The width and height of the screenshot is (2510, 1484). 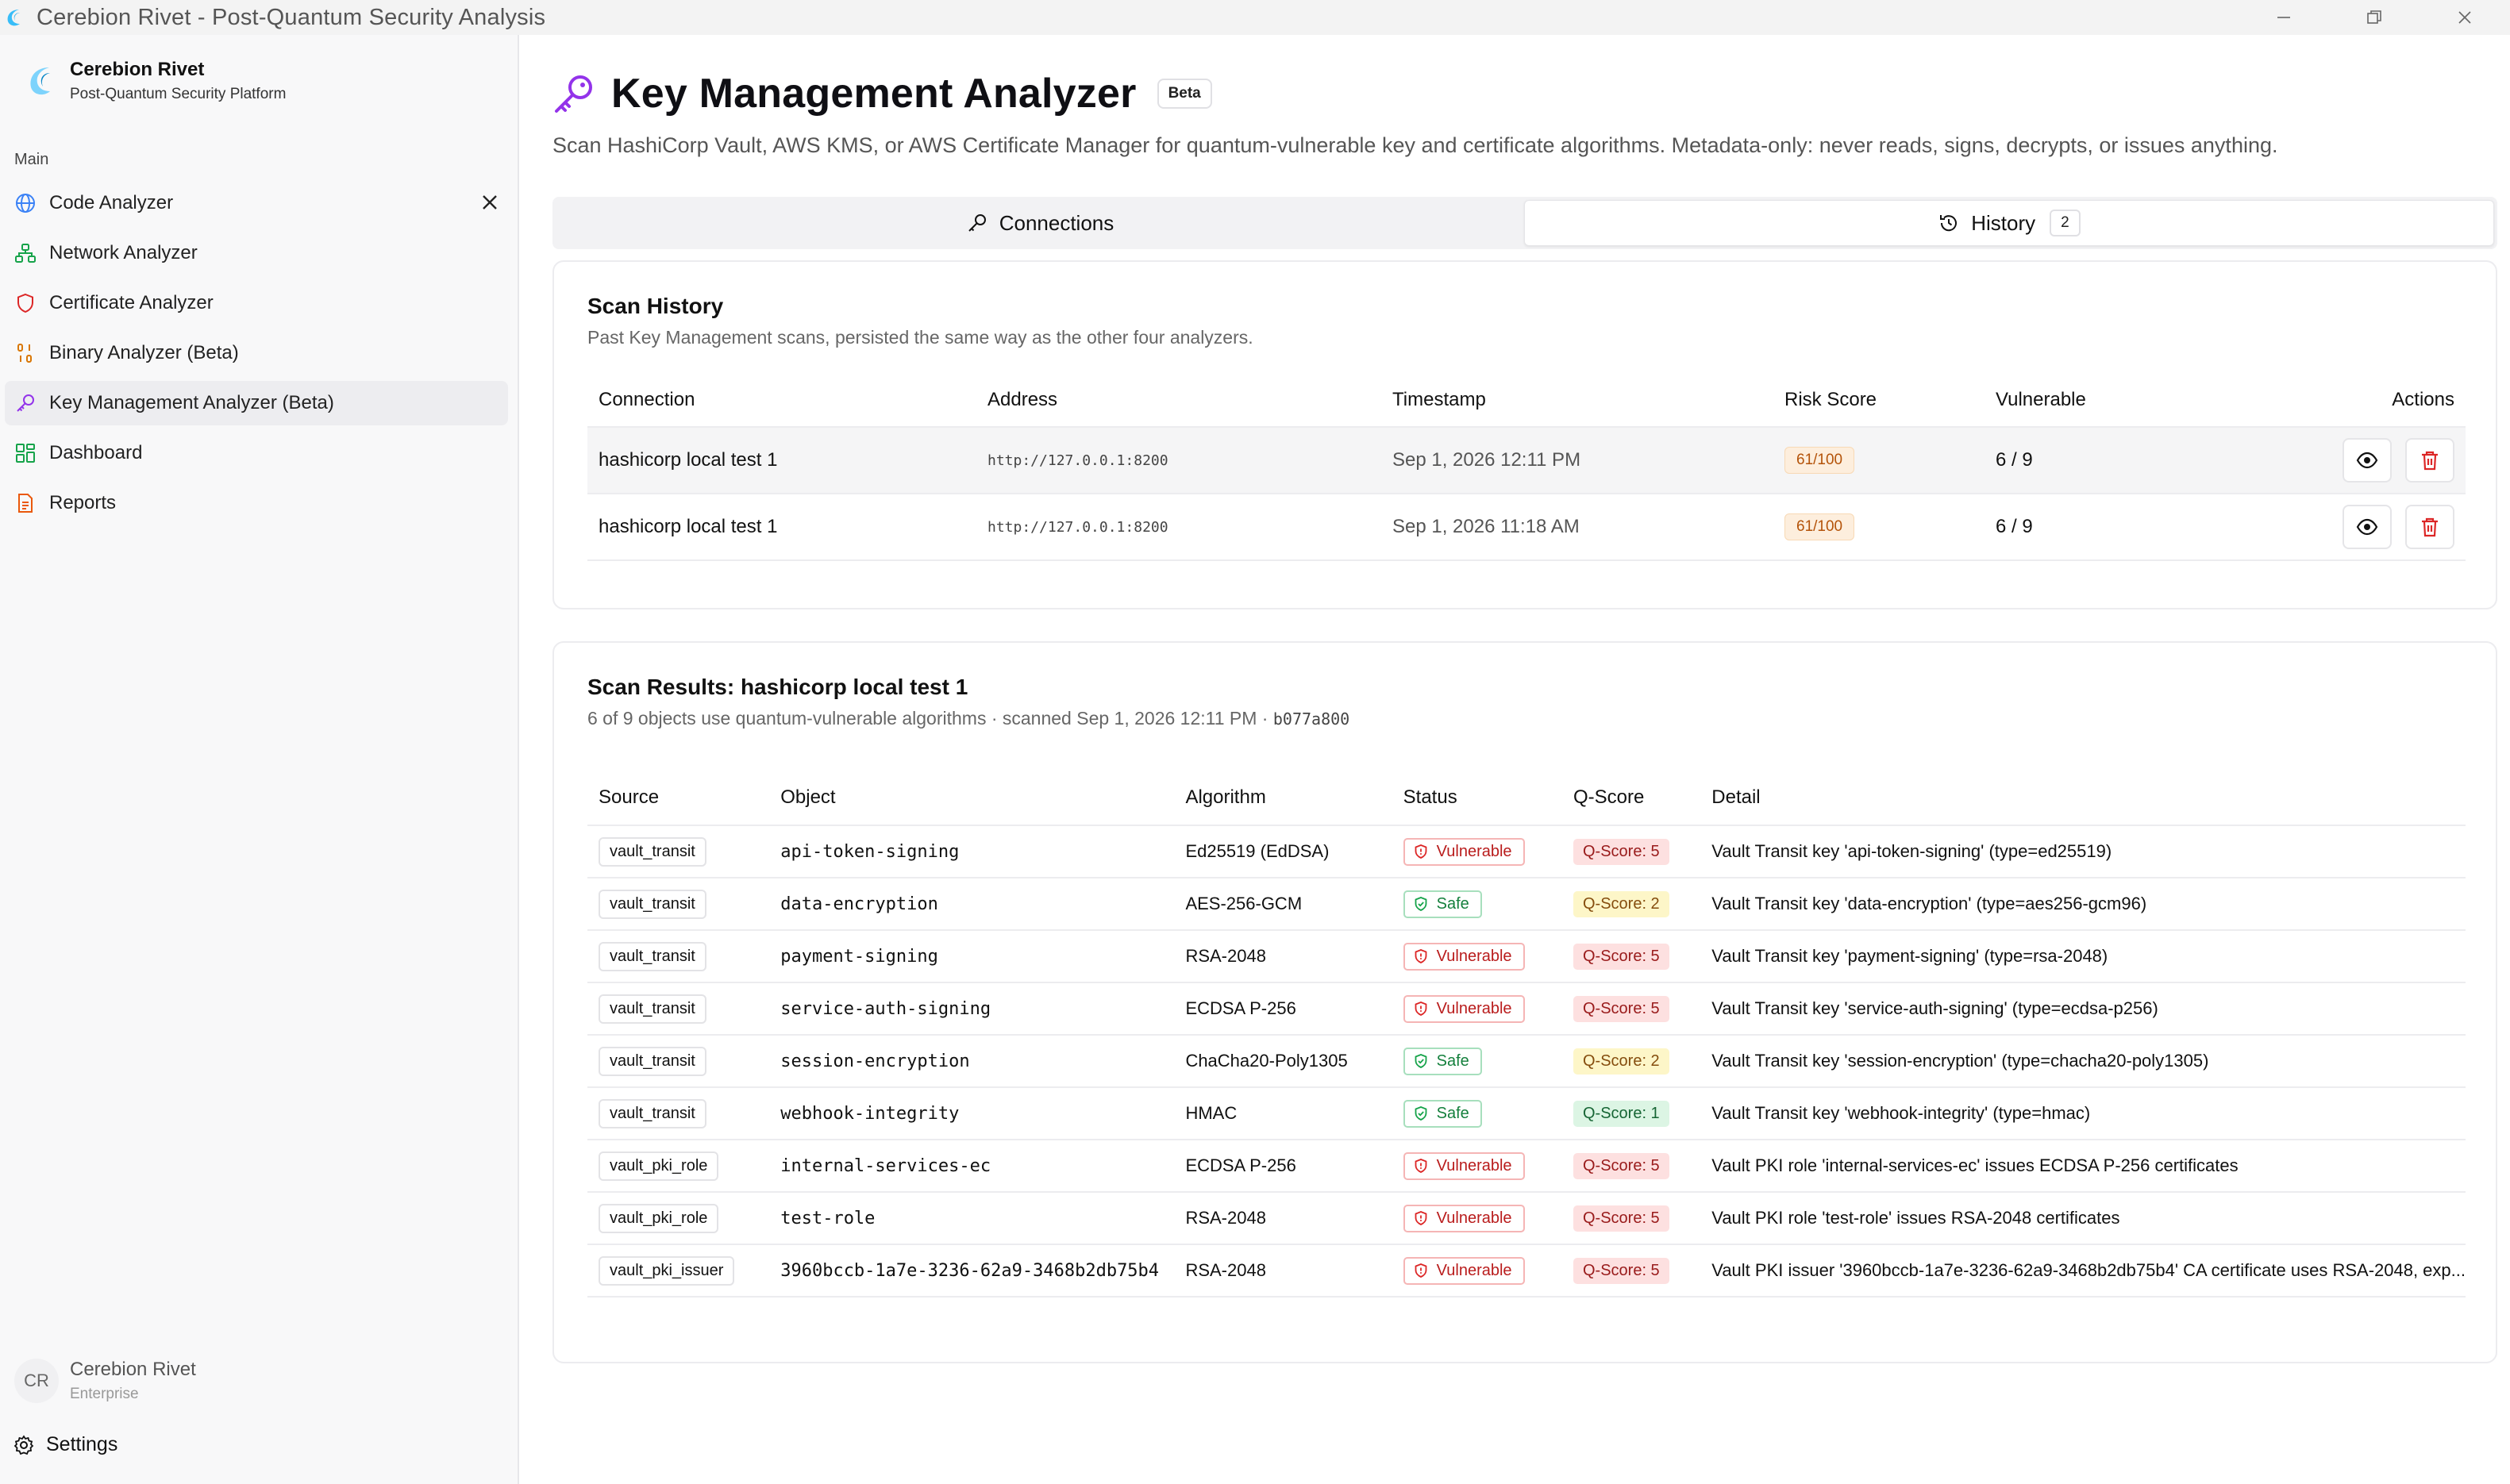 I want to click on restore-icon, so click(x=2374, y=17).